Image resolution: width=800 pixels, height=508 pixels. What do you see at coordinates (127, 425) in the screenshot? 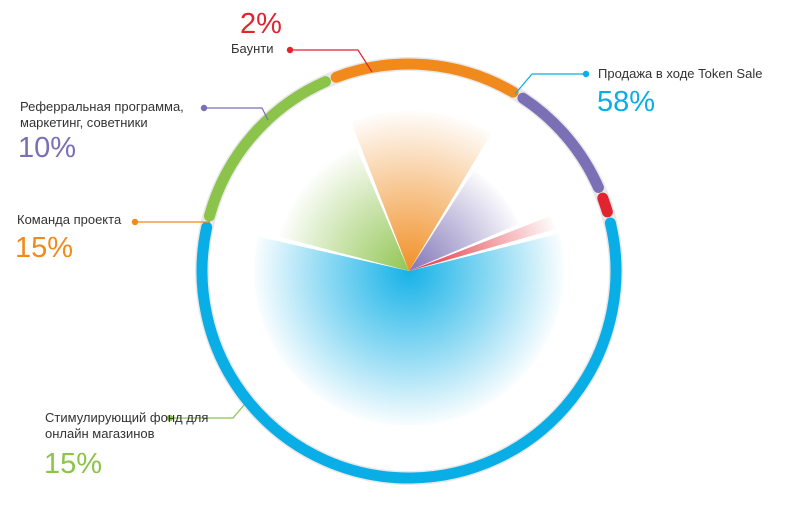
I see `label-stimulus-fund: Стимулирующий фонд для онлайн магазинов` at bounding box center [127, 425].